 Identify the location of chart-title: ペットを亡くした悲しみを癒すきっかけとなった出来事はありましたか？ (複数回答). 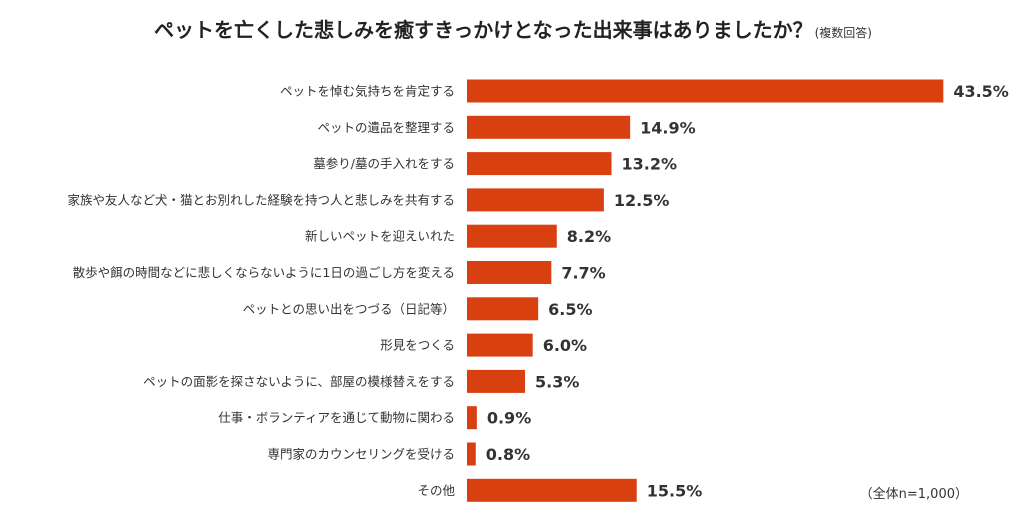
(513, 28).